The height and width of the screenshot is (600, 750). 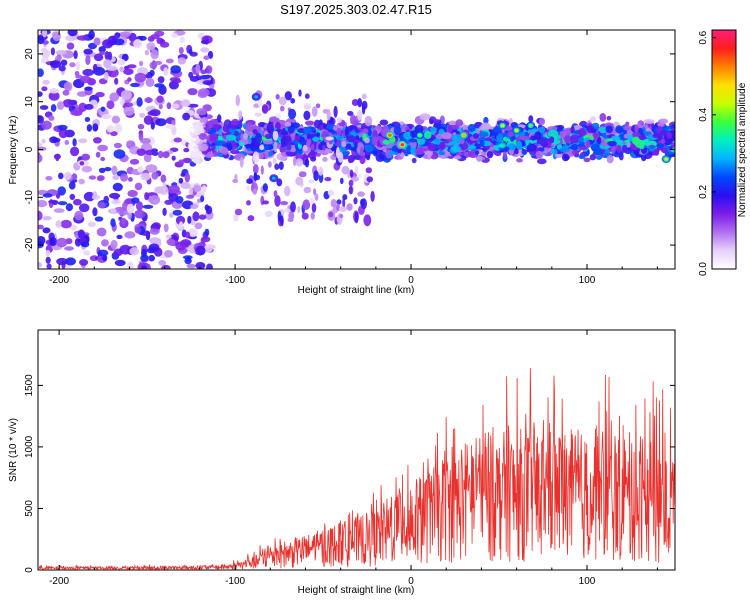 What do you see at coordinates (411, 581) in the screenshot?
I see `x-tick-label: 0` at bounding box center [411, 581].